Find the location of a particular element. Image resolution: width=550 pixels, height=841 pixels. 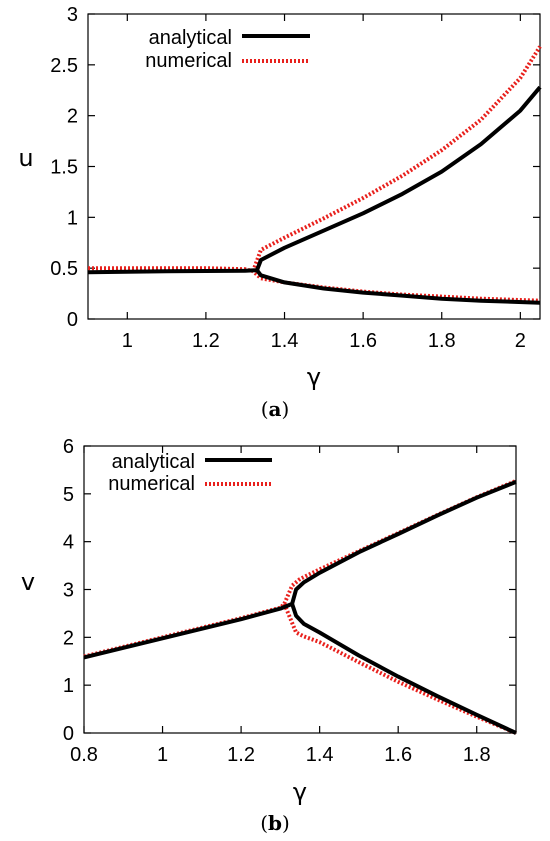

y-axis-label-b: v is located at coordinates (28, 582).